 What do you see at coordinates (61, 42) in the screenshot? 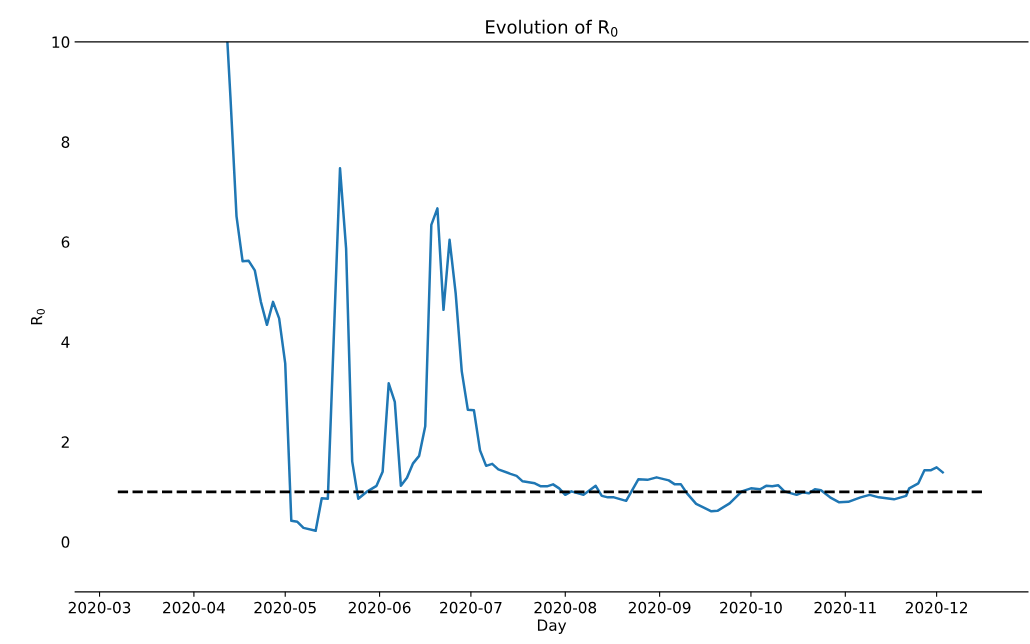
I see `y-tick-label: 10` at bounding box center [61, 42].